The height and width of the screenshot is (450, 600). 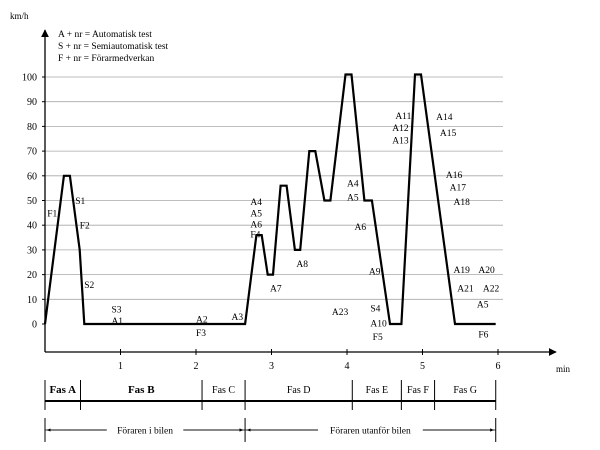 I want to click on y-tick-label: 30, so click(x=32, y=250).